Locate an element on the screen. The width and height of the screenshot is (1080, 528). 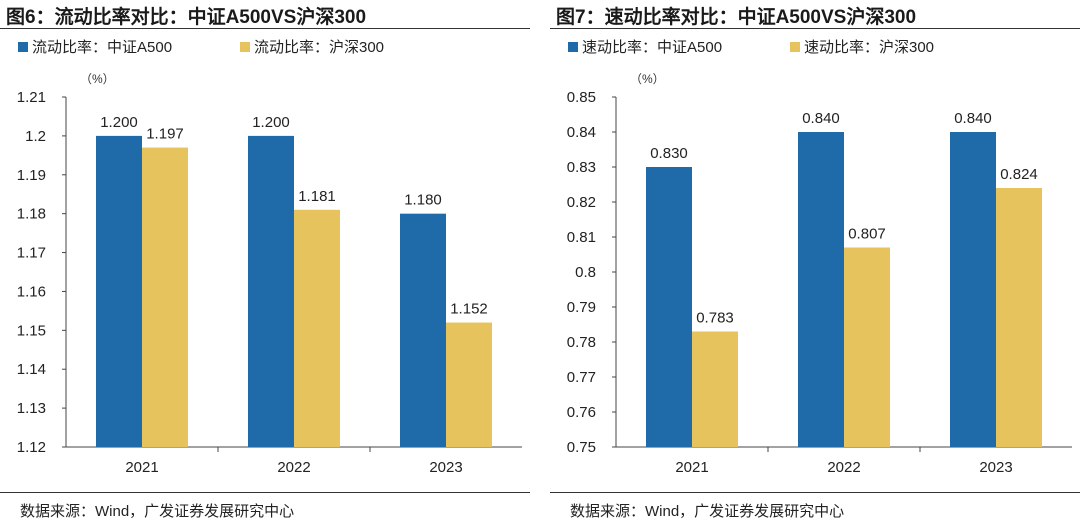
figure-title: 图7：速动比率对比：中证A500VS沪深300 is located at coordinates (736, 17).